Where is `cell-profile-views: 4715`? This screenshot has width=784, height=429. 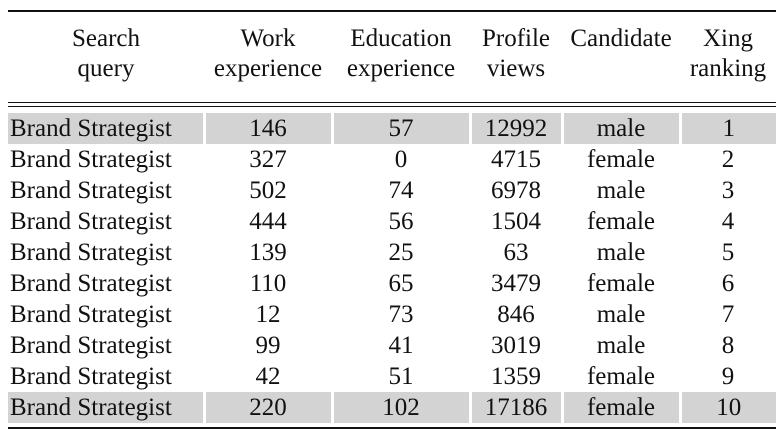 cell-profile-views: 4715 is located at coordinates (516, 159).